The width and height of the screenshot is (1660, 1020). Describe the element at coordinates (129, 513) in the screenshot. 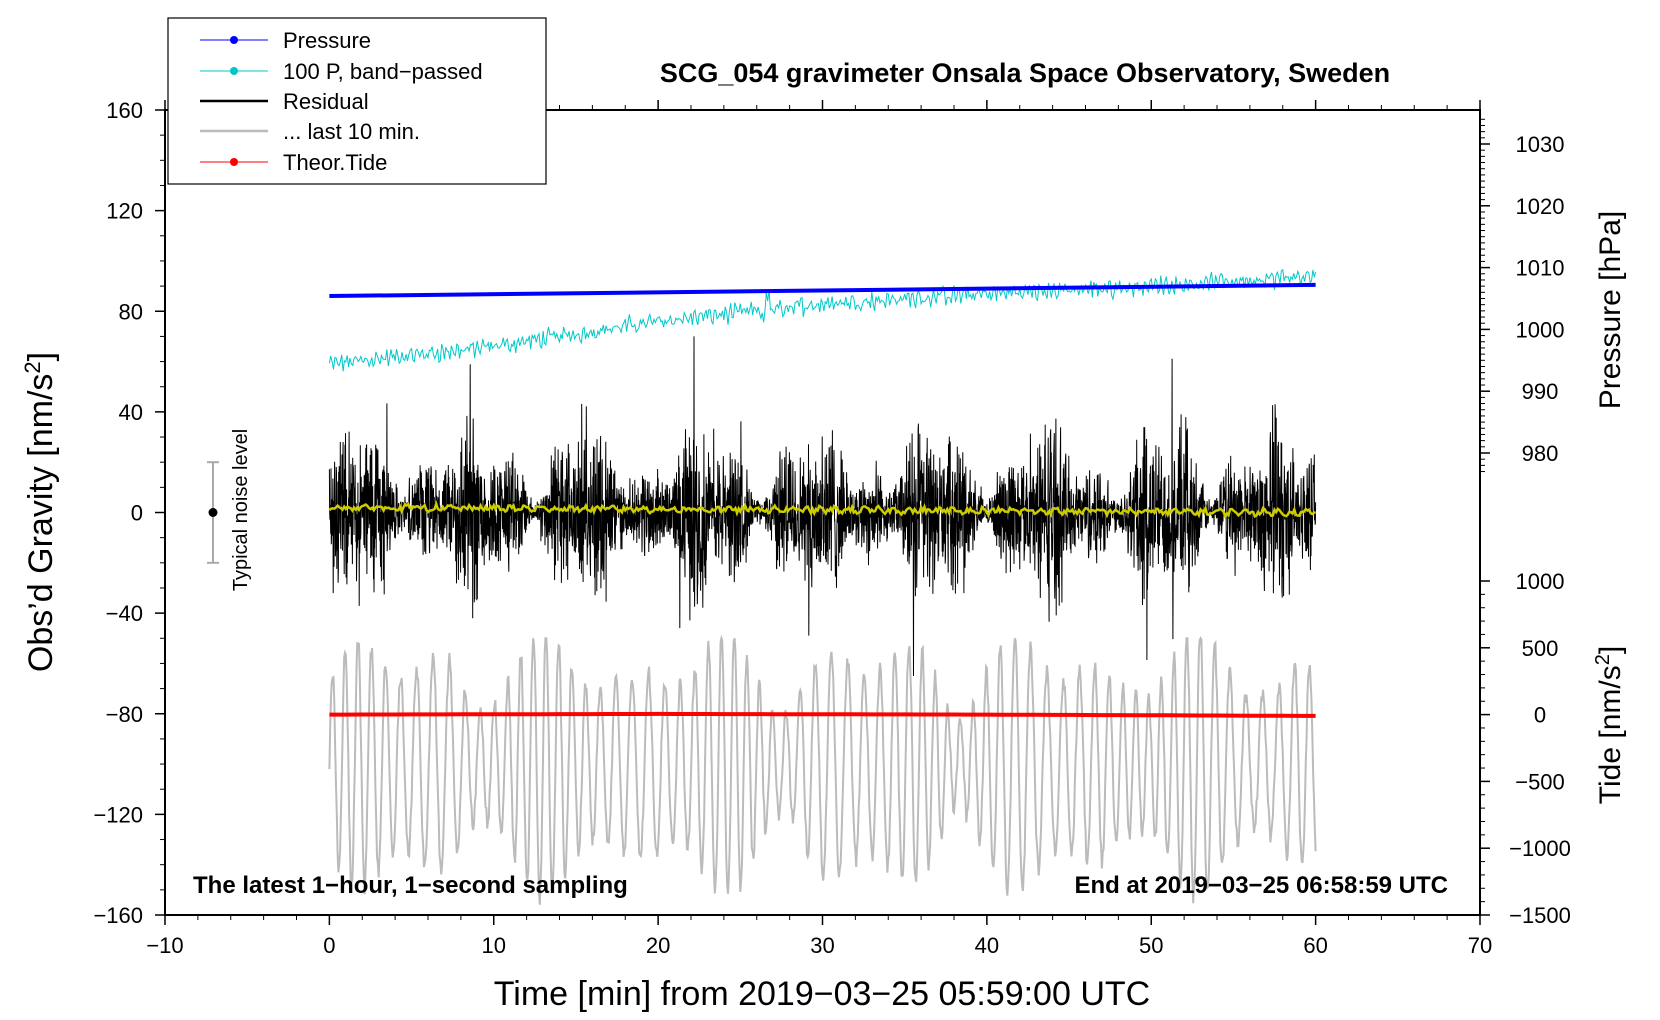

I see `y-axis-ticks: 160 120 80 40 0 −40 −80 −120 −160` at that location.